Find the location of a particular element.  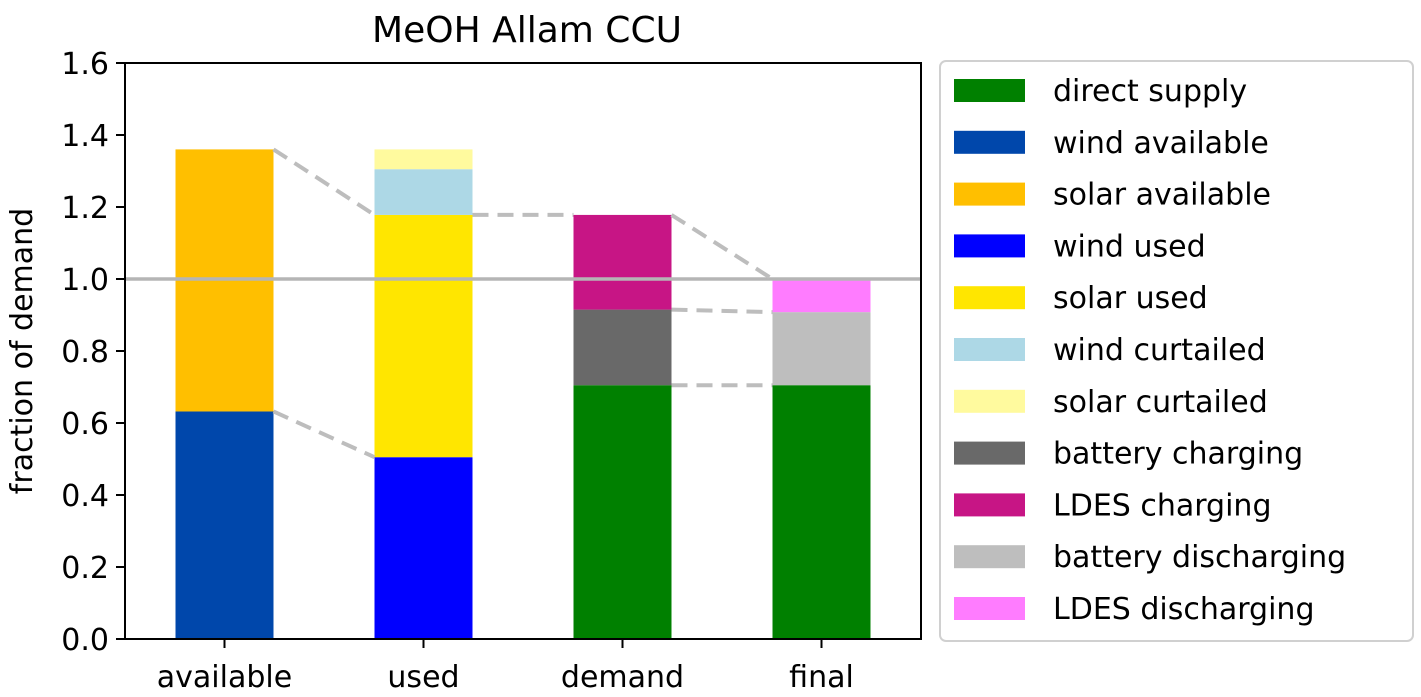

bar-final-ldes-discharging is located at coordinates (821, 296).